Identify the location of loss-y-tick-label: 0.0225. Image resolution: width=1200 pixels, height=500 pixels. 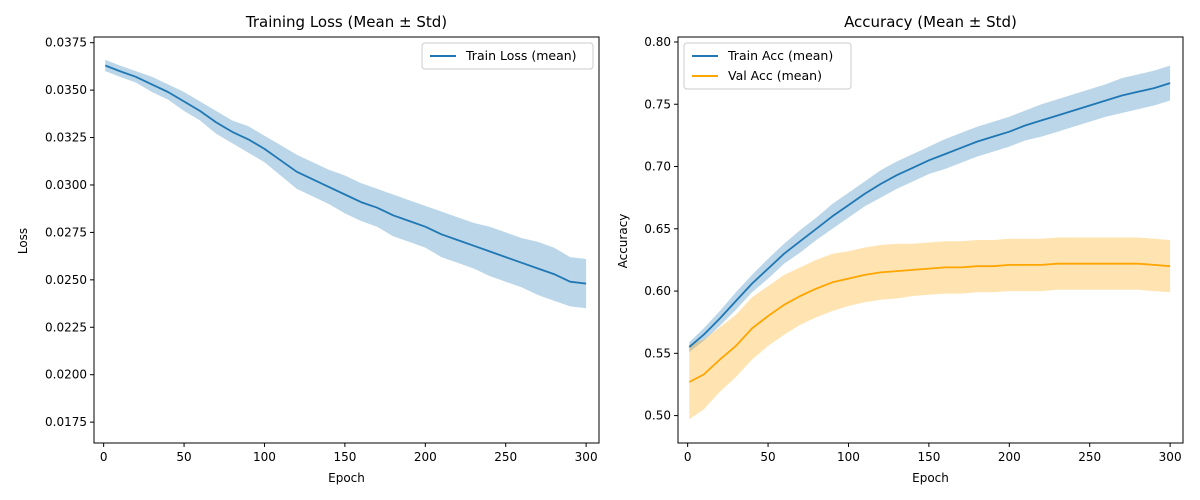
(66, 327).